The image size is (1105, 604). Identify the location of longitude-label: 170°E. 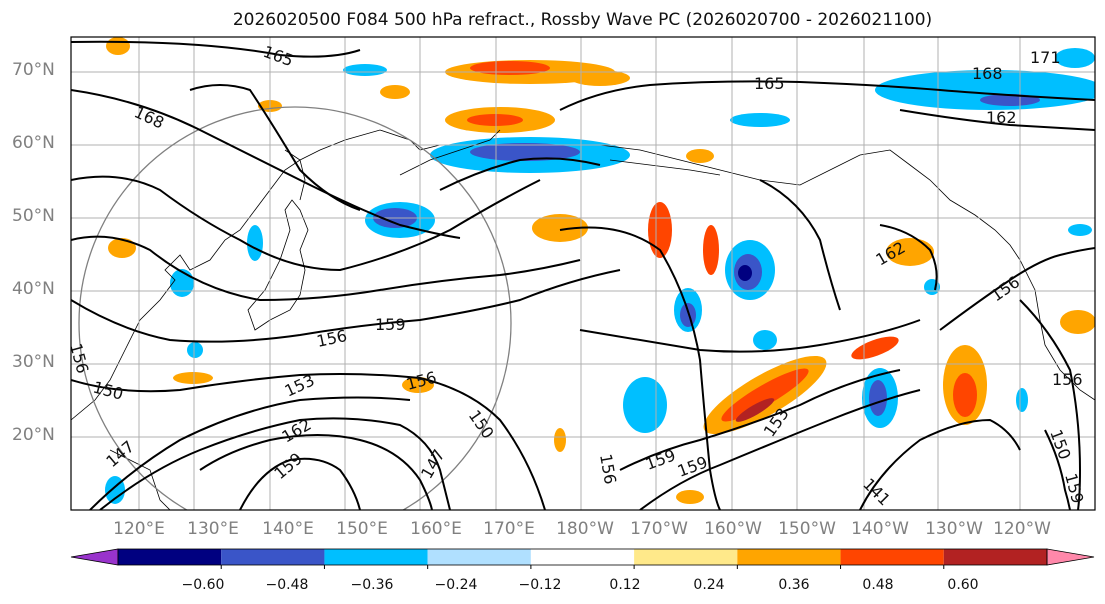
(509, 529).